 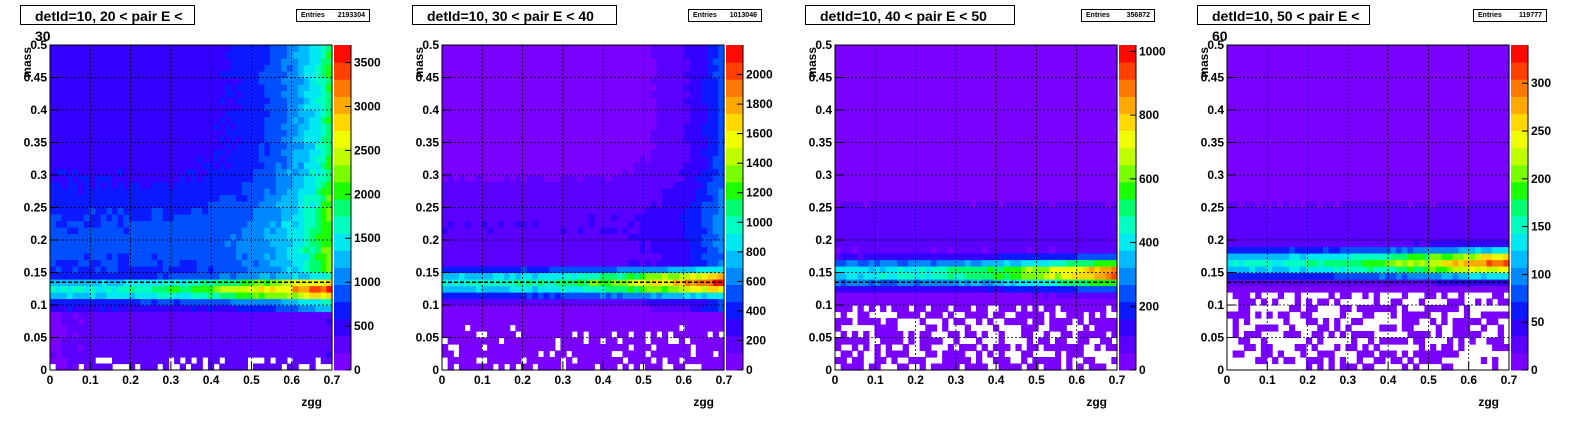 I want to click on color-bar-tick-label: 600, so click(x=756, y=281).